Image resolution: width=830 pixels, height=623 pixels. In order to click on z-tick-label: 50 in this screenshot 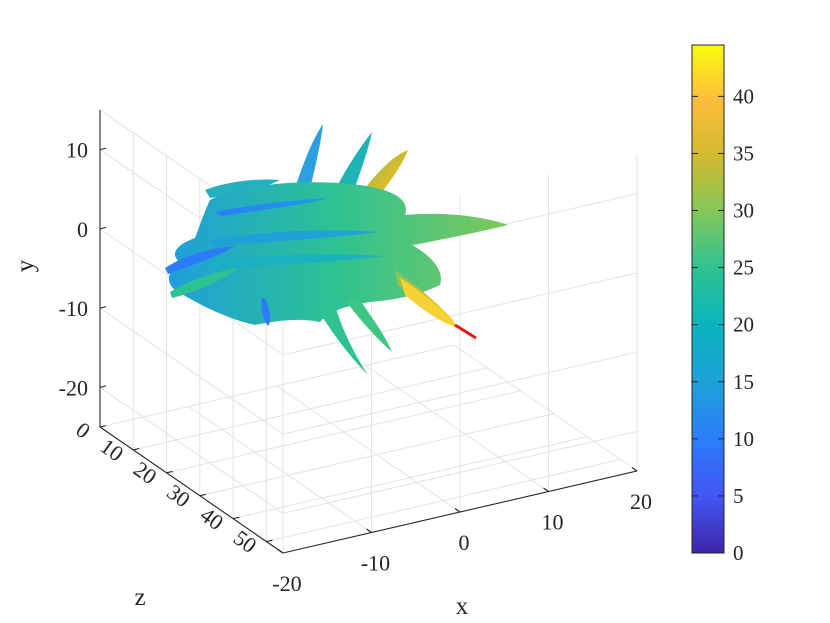, I will do `click(245, 541)`.